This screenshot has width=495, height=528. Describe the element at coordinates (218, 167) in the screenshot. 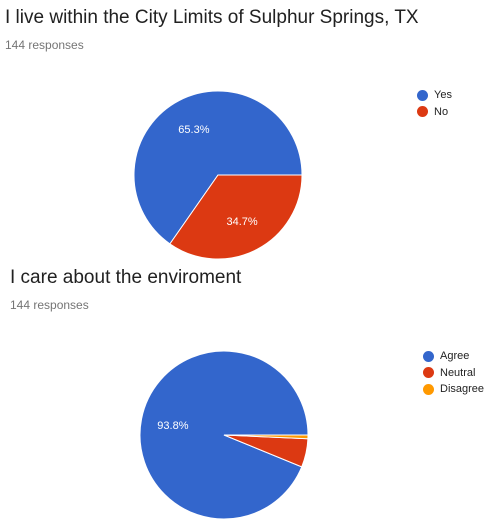

I see `pie-slice-yes` at that location.